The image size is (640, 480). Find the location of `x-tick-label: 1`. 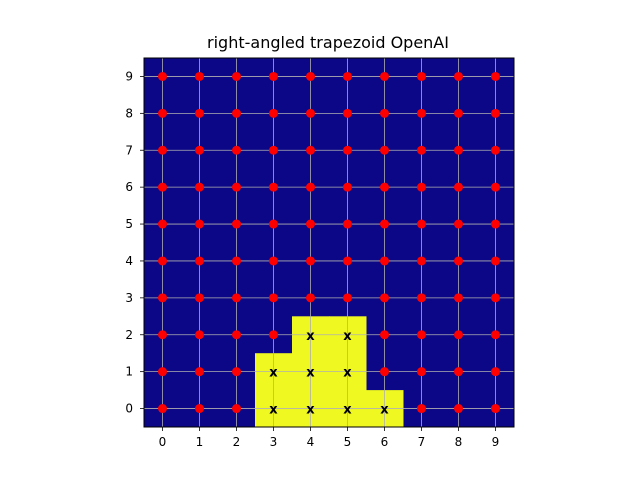

x-tick-label: 1 is located at coordinates (200, 442).